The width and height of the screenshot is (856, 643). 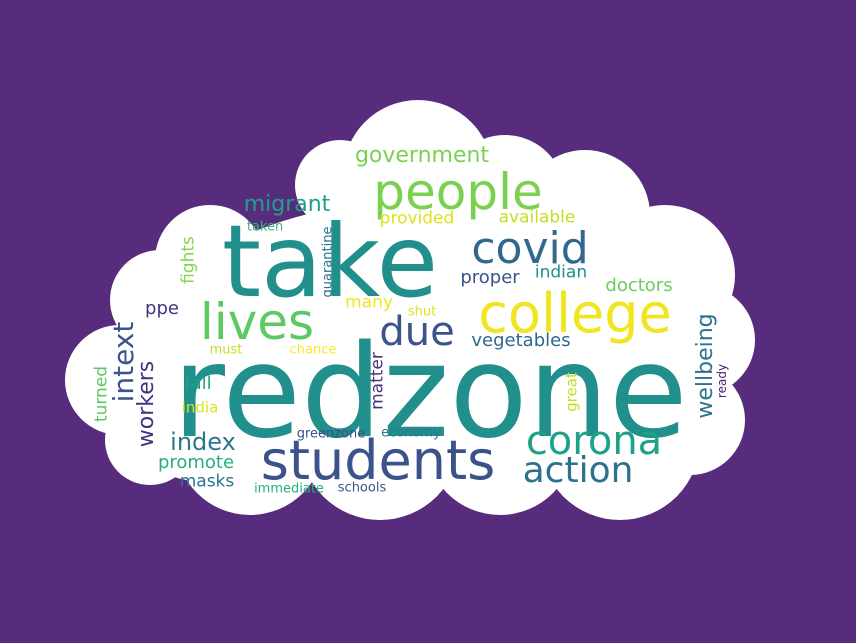 What do you see at coordinates (422, 312) in the screenshot?
I see `word-shut: shut` at bounding box center [422, 312].